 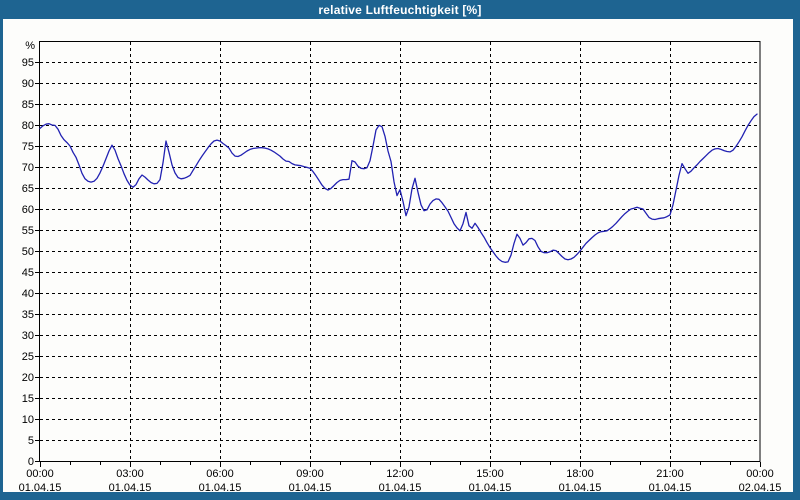 What do you see at coordinates (30, 46) in the screenshot?
I see `y-unit-label: %` at bounding box center [30, 46].